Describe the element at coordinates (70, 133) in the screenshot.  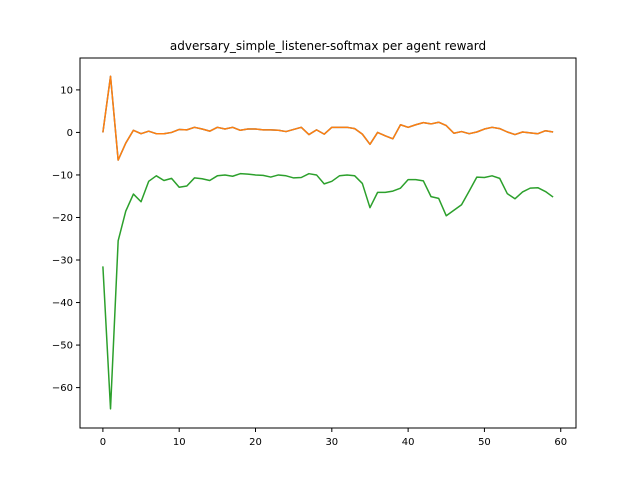
I see `y-tick-label: 0` at that location.